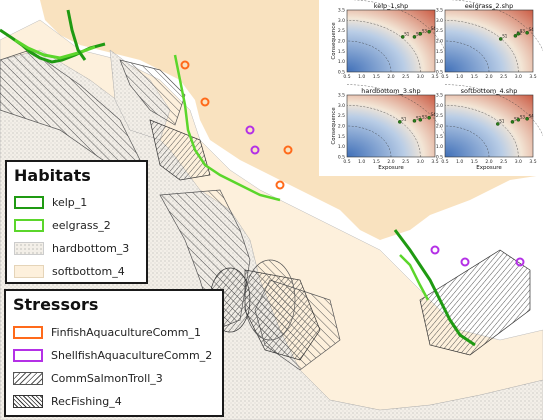 Image resolution: width=543 pixels, height=420 pixels. What do you see at coordinates (28, 332) in the screenshot?
I see `finfish-swatch` at bounding box center [28, 332].